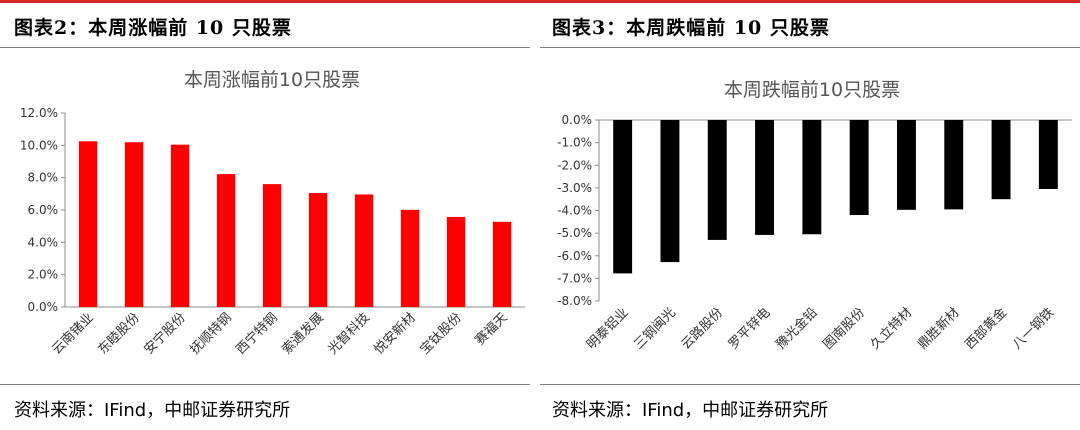  Describe the element at coordinates (574, 301) in the screenshot. I see `y-tick-label: -8.0%` at that location.